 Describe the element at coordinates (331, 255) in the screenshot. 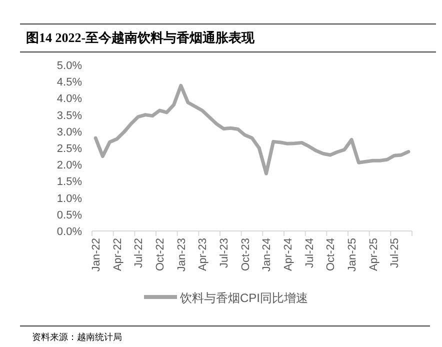

I see `x-tick-label: Oct-24` at that location.